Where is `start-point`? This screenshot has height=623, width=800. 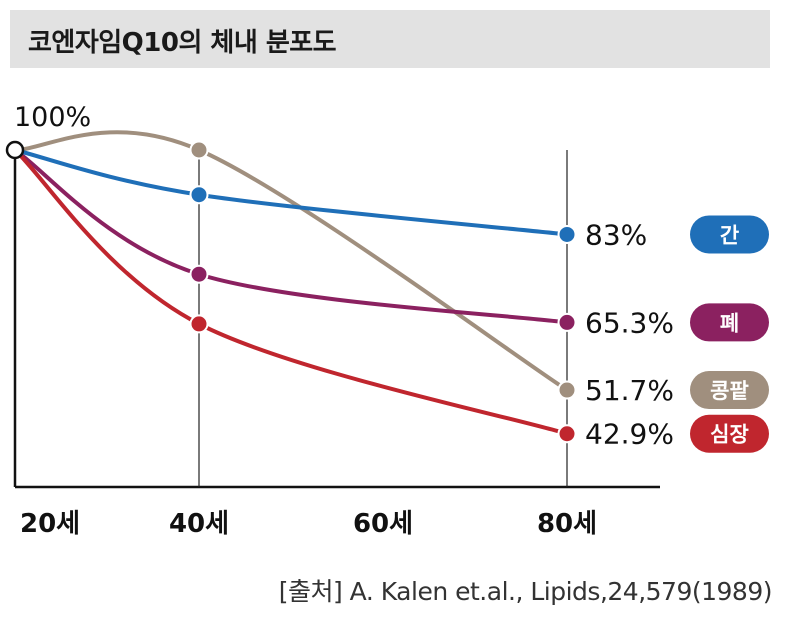 start-point is located at coordinates (15, 150).